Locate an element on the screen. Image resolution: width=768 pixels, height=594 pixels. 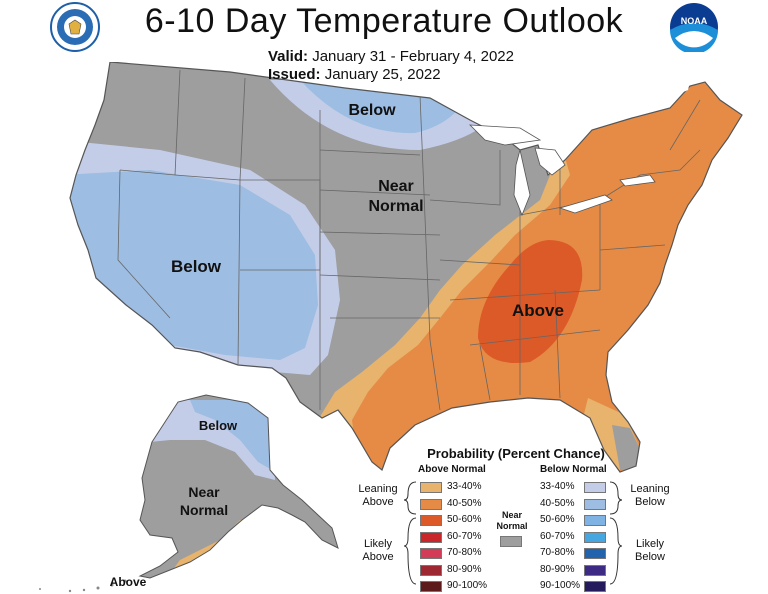
valid-value: January 31 - February 4, 2022 is located at coordinates (413, 56).